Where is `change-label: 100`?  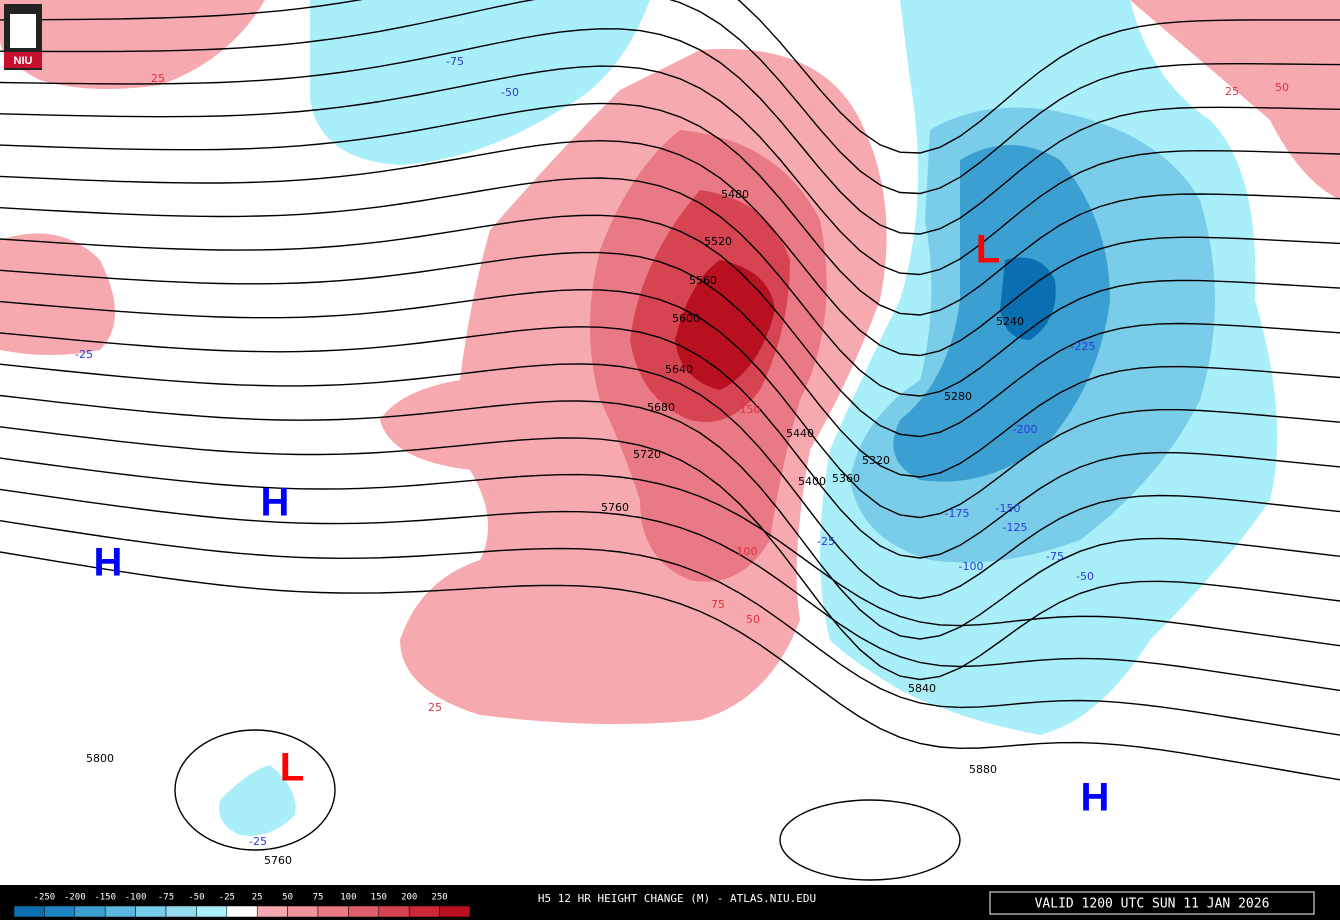 change-label: 100 is located at coordinates (747, 551).